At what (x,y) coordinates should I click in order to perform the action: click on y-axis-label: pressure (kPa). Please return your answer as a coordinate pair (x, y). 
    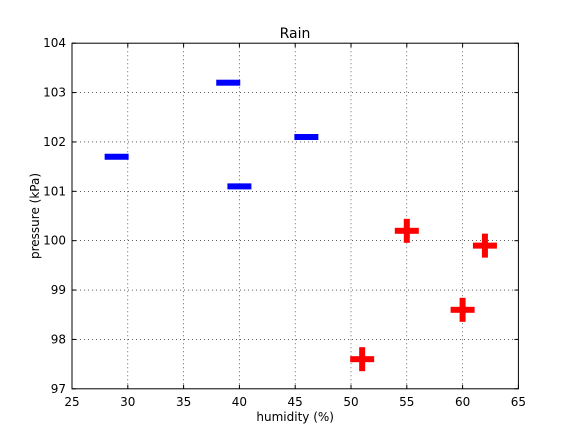
    Looking at the image, I should click on (35, 216).